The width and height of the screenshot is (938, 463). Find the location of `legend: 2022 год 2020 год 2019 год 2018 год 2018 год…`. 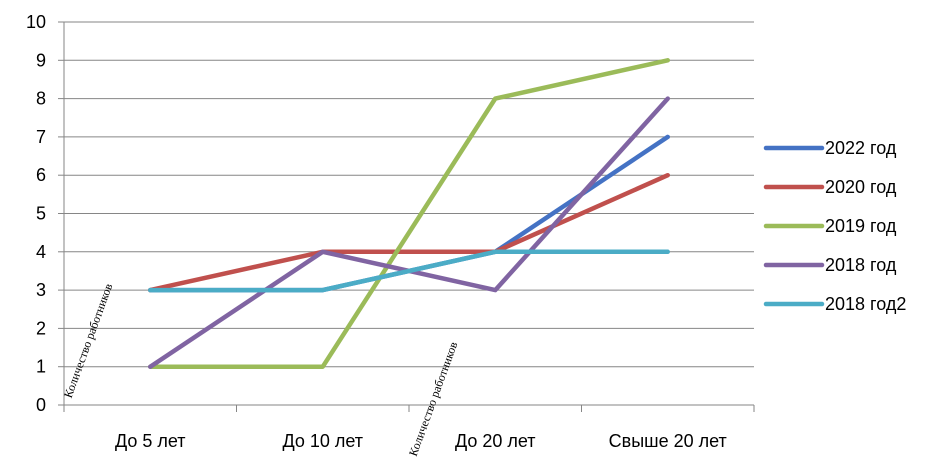

legend: 2022 год 2020 год 2019 год 2018 год 2018 год… is located at coordinates (834, 226).